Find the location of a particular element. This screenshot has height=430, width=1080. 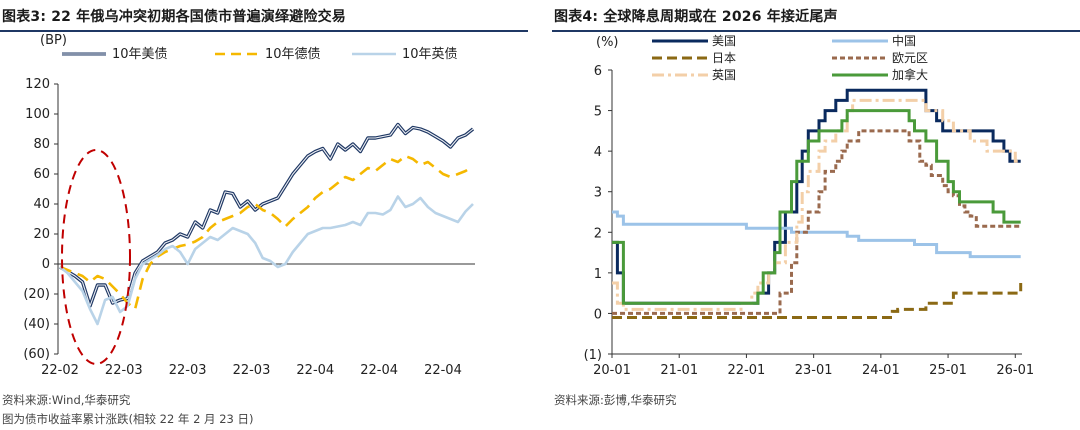

x-tick-label: 20-01 is located at coordinates (612, 370).